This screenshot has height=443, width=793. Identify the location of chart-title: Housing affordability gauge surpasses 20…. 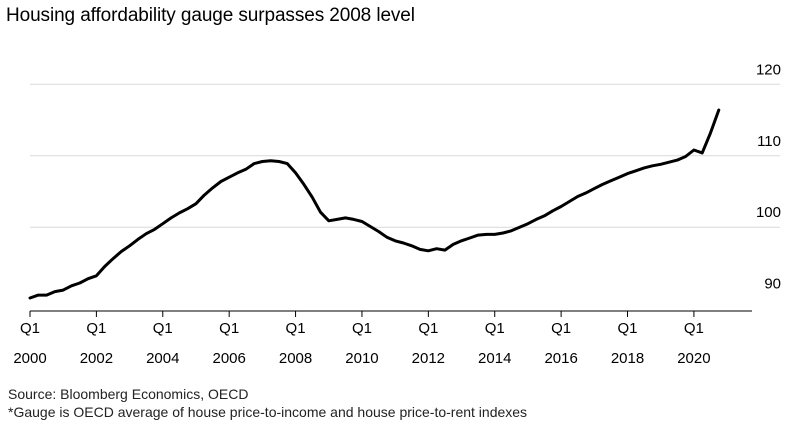
(210, 15).